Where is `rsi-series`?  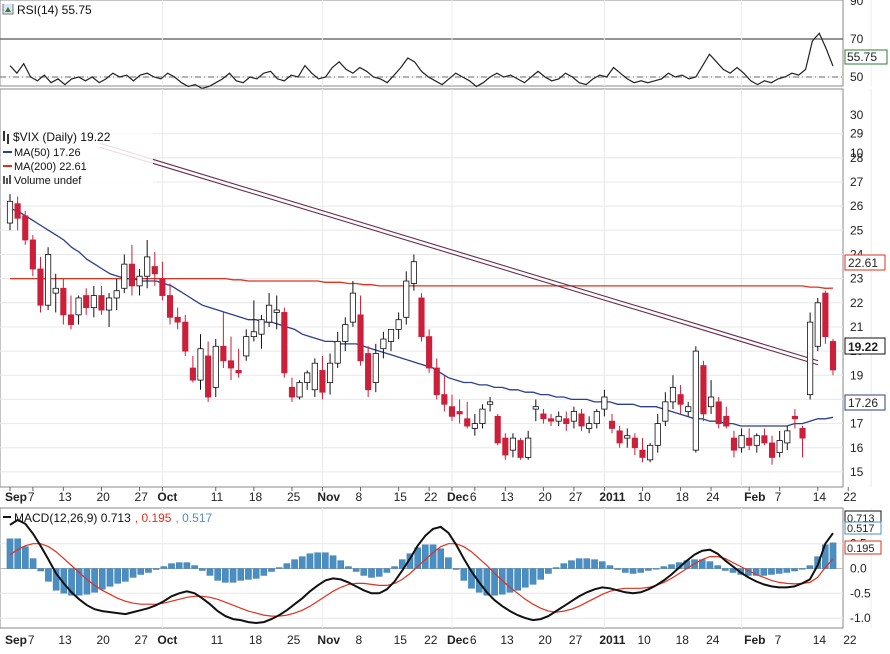 rsi-series is located at coordinates (421, 61).